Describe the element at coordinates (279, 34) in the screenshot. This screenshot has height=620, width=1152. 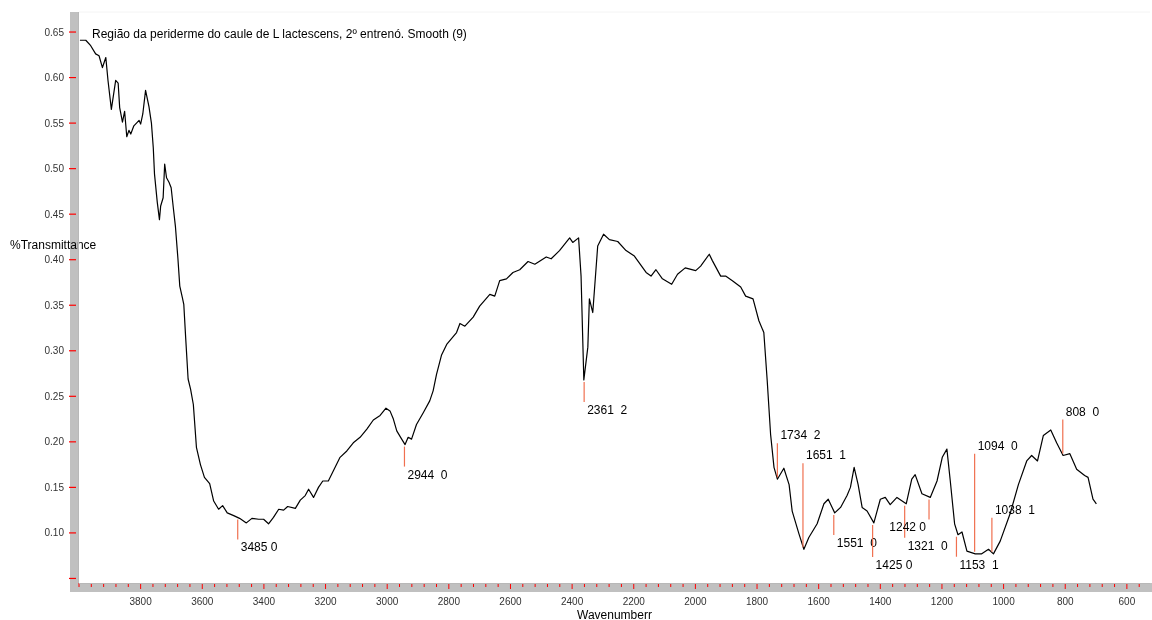
I see `text: Região da periderme do caule de L lactescens, 2º entrenó. Smooth (9)` at that location.